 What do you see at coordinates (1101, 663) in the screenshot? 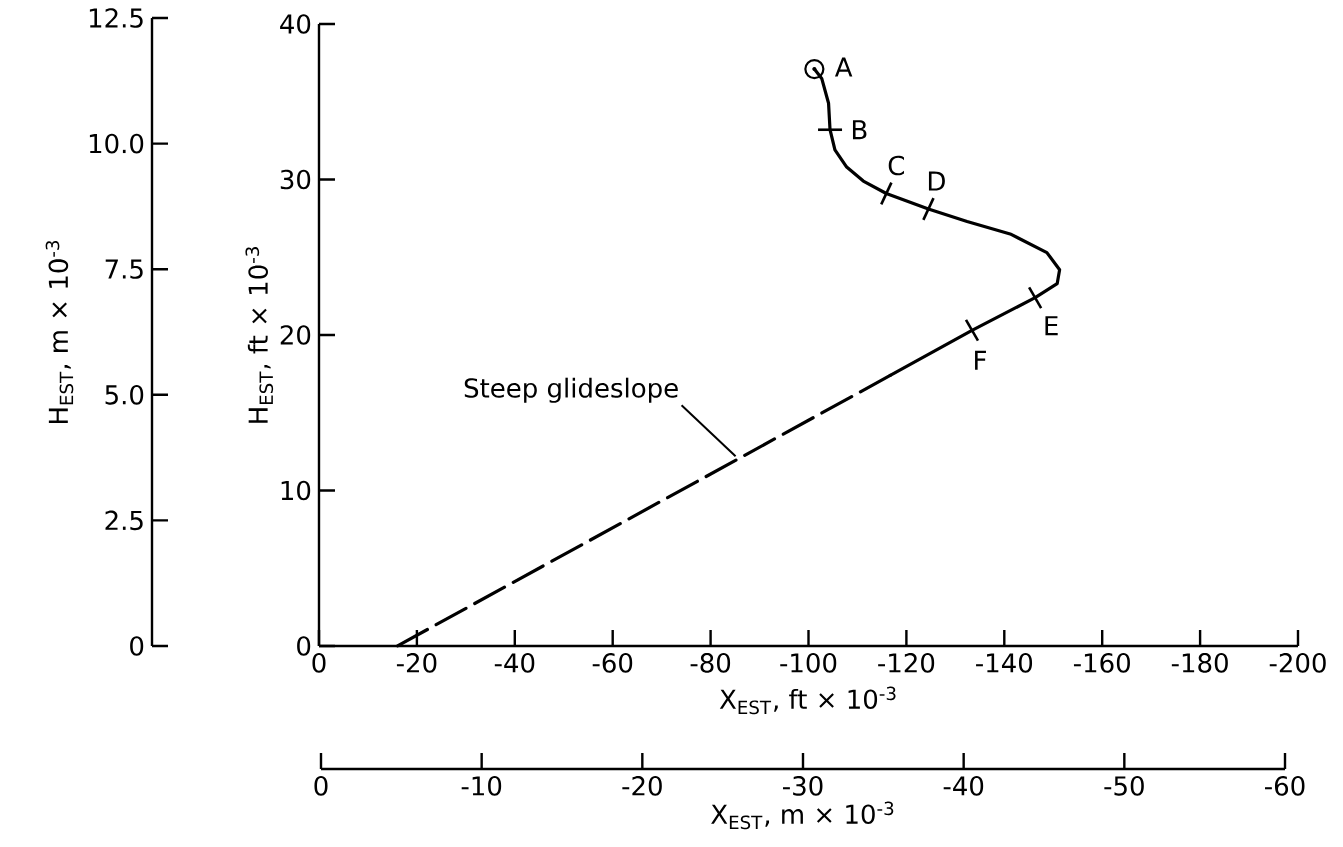
I see `x-tick-label: -160` at bounding box center [1101, 663].